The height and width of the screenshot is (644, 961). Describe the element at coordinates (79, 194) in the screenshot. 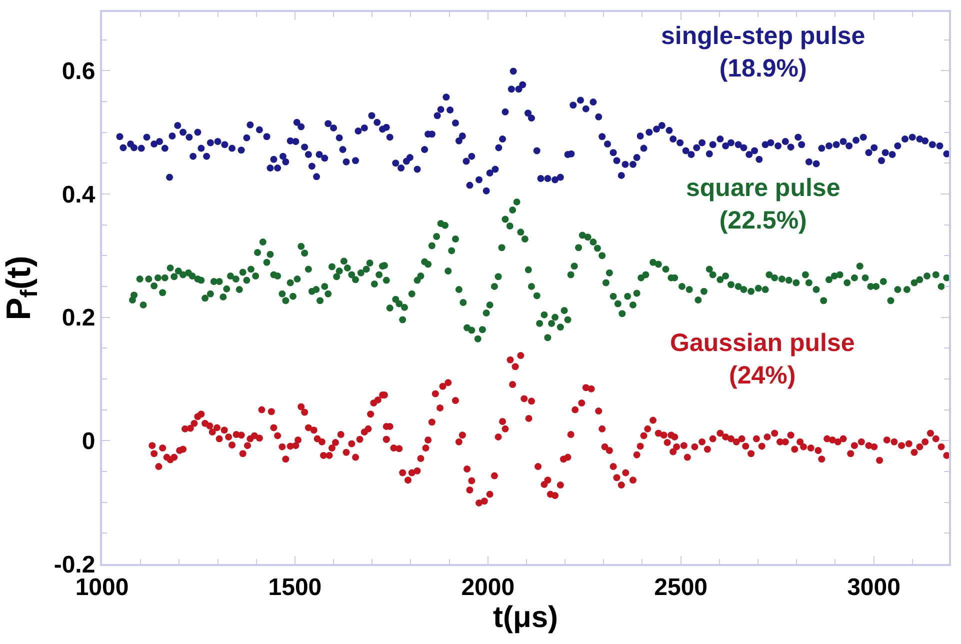

I see `y-tick-label: 0.4` at that location.